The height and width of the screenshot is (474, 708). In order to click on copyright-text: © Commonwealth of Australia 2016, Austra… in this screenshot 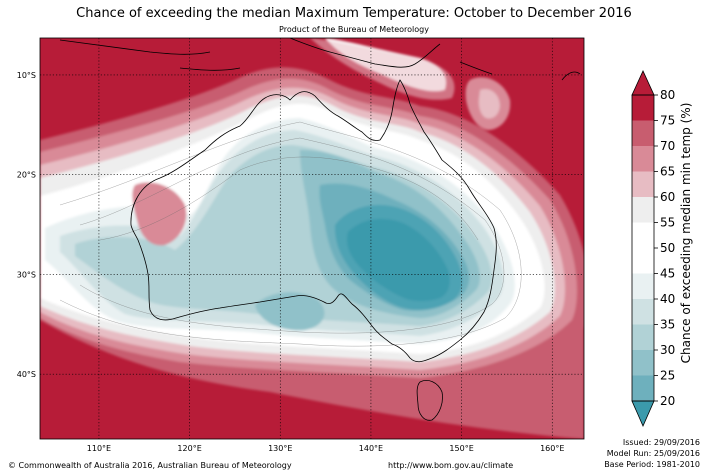, I will do `click(150, 465)`.